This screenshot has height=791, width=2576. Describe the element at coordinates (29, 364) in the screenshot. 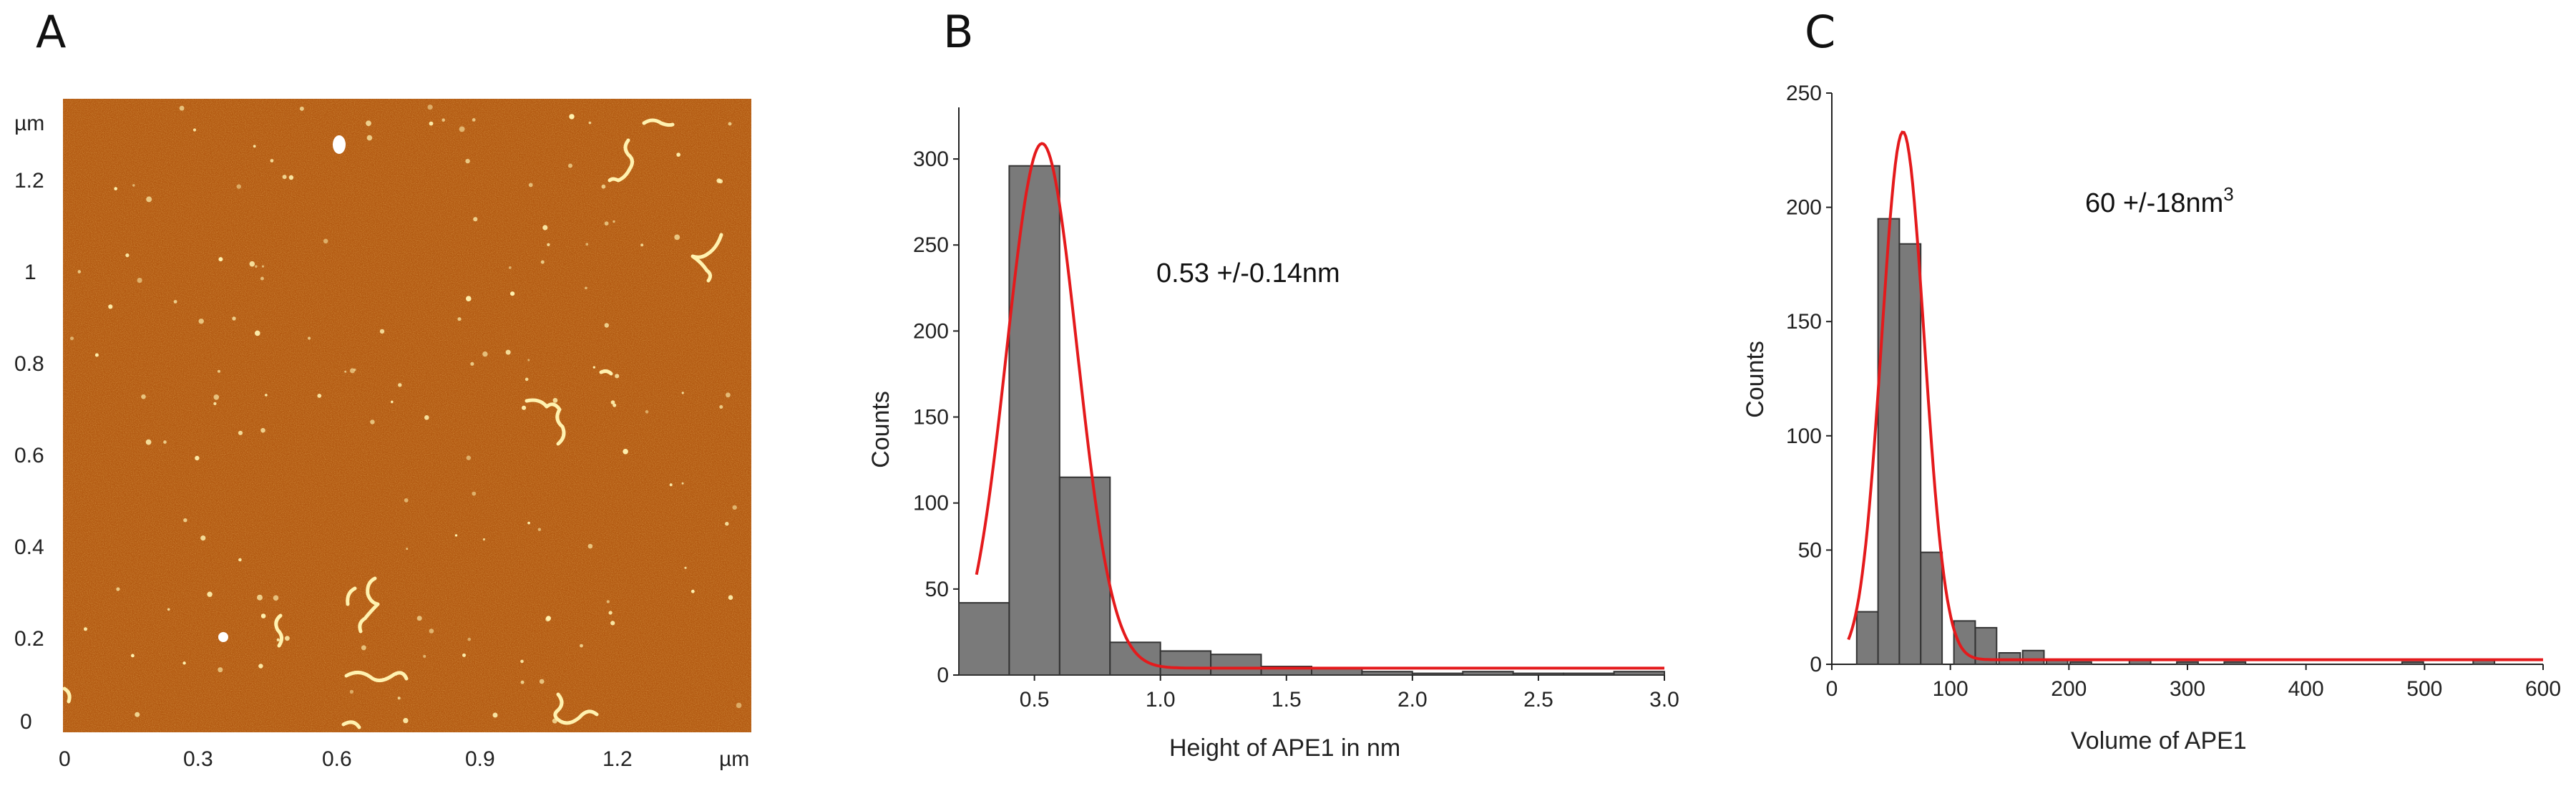

I see `afm-y-tick: 0.8` at that location.